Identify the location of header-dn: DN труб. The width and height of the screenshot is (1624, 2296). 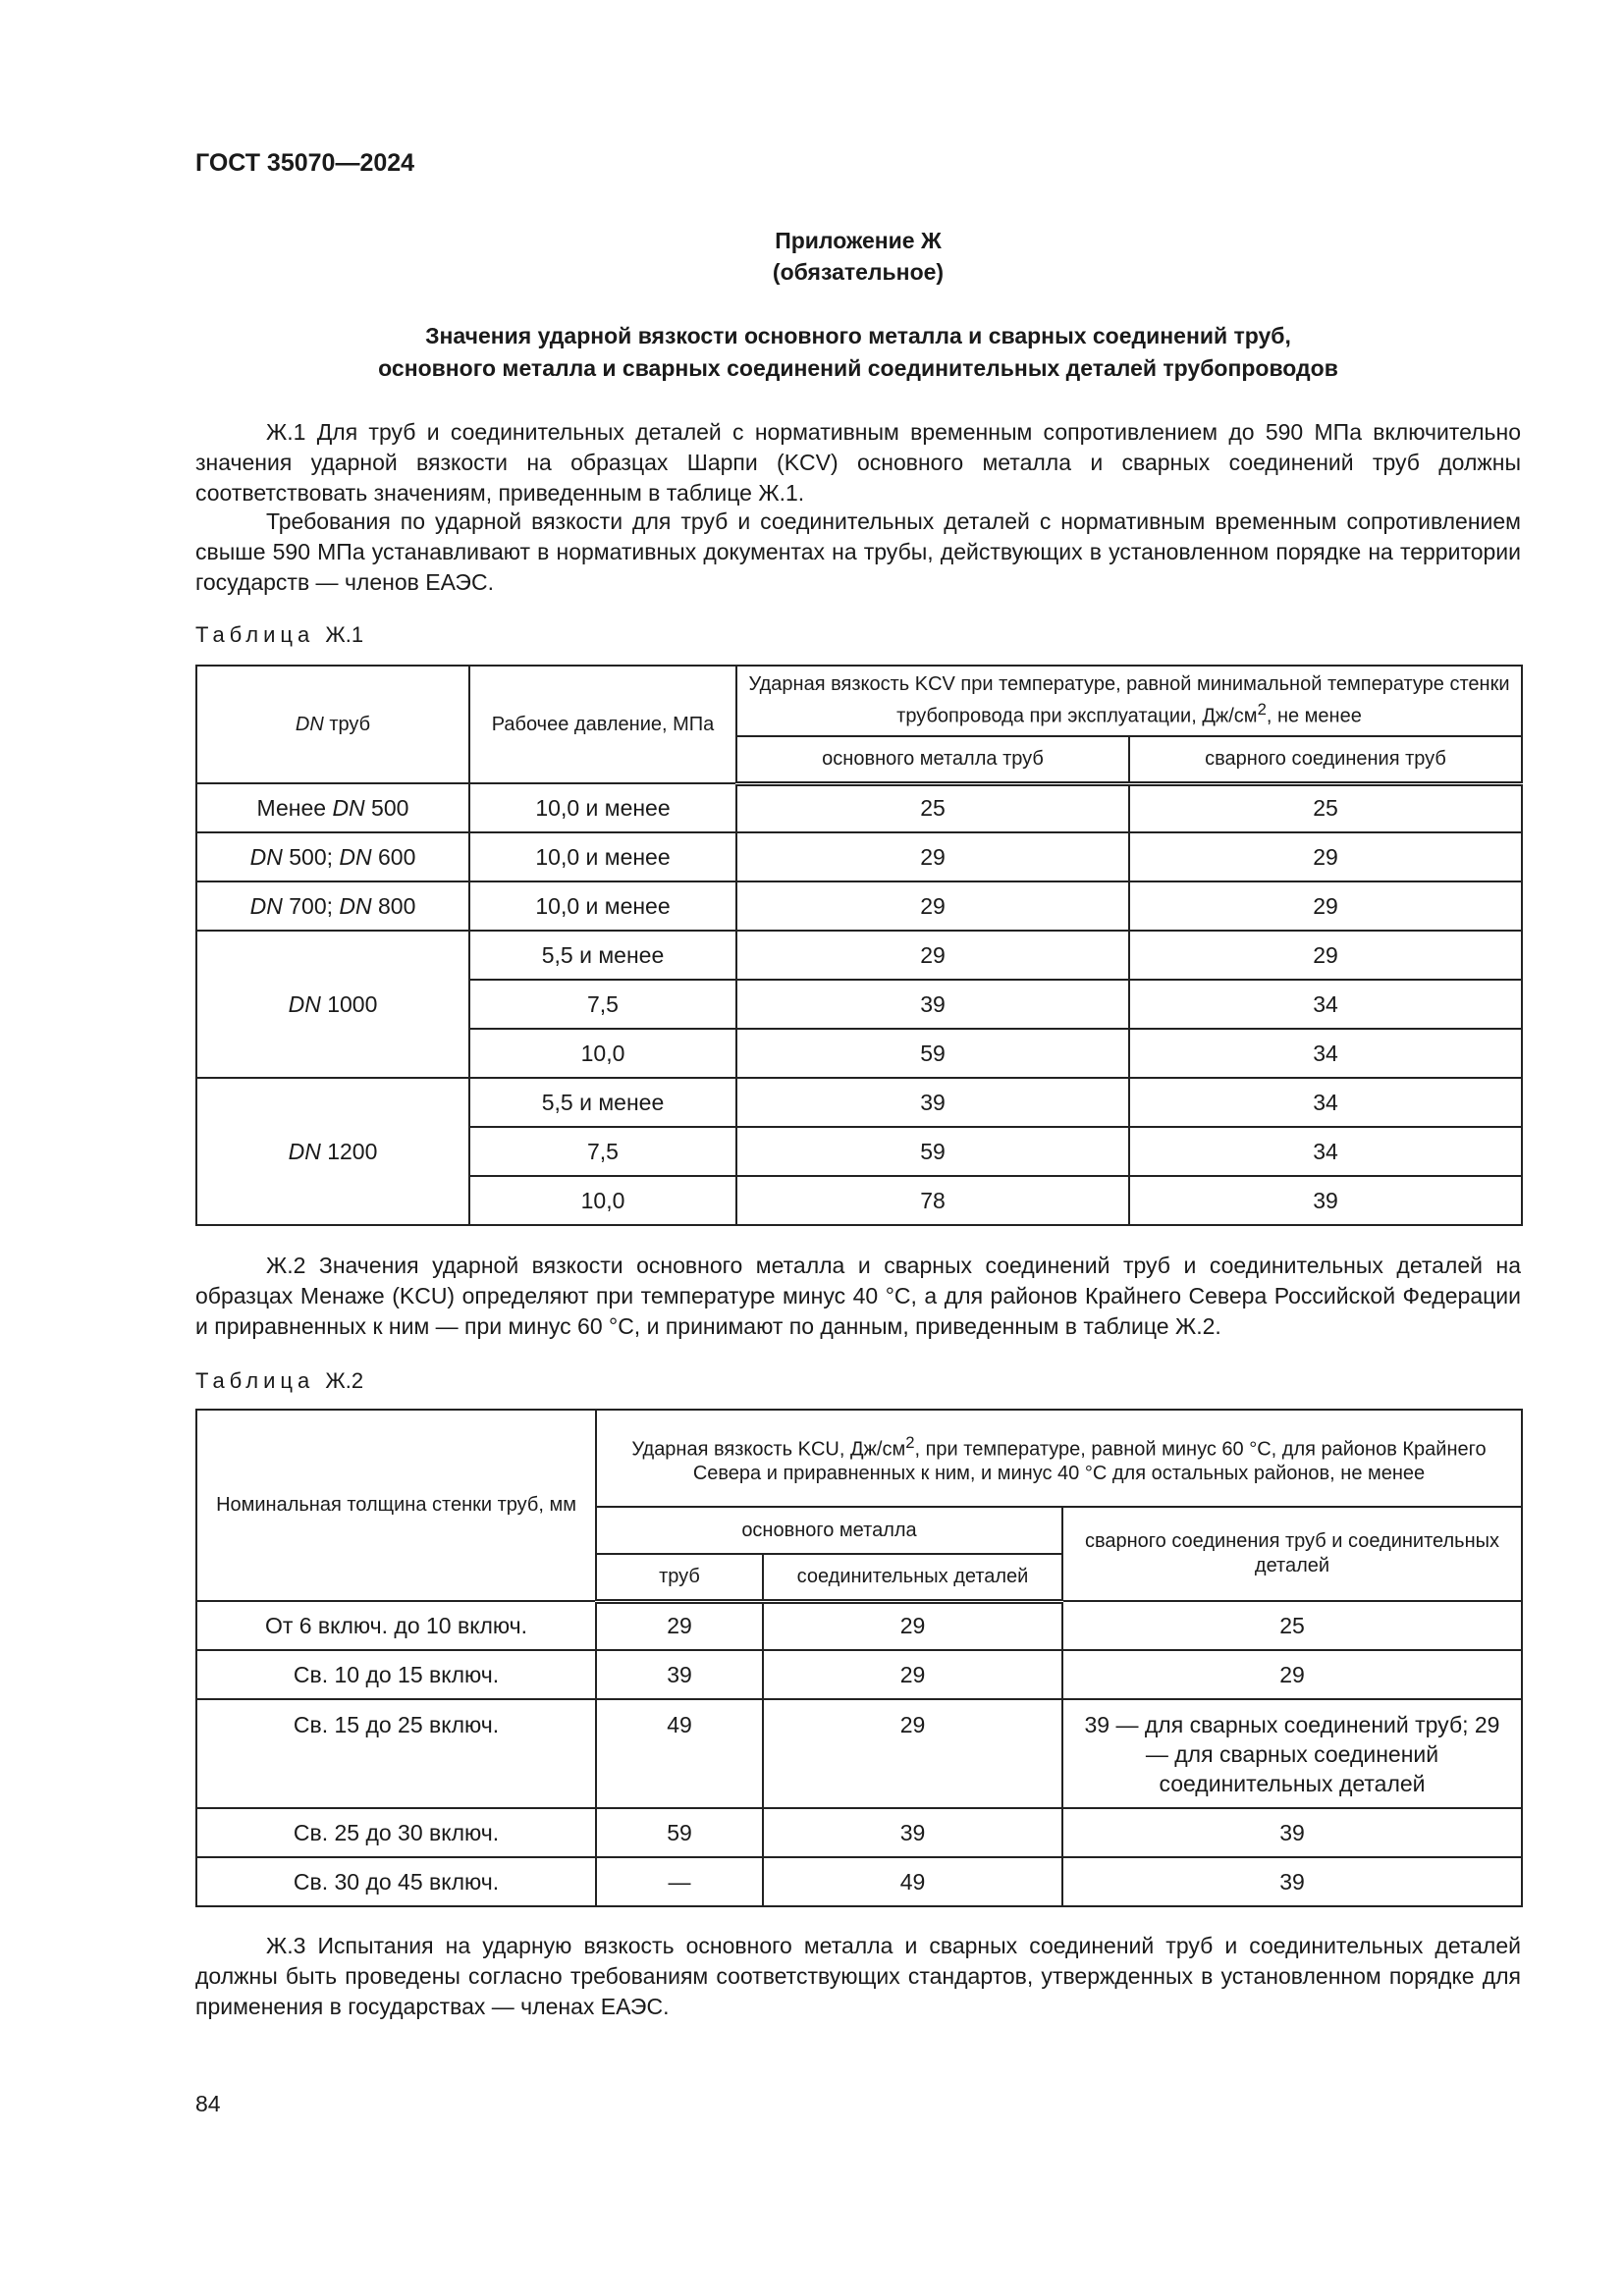
(332, 725).